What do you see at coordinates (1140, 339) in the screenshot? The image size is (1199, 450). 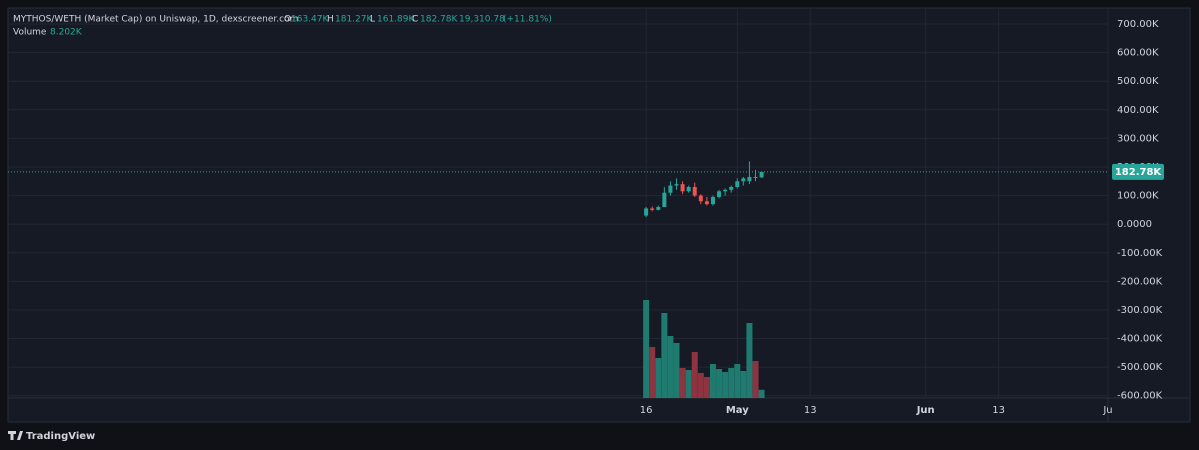 I see `y-tick-label: -400.00K` at bounding box center [1140, 339].